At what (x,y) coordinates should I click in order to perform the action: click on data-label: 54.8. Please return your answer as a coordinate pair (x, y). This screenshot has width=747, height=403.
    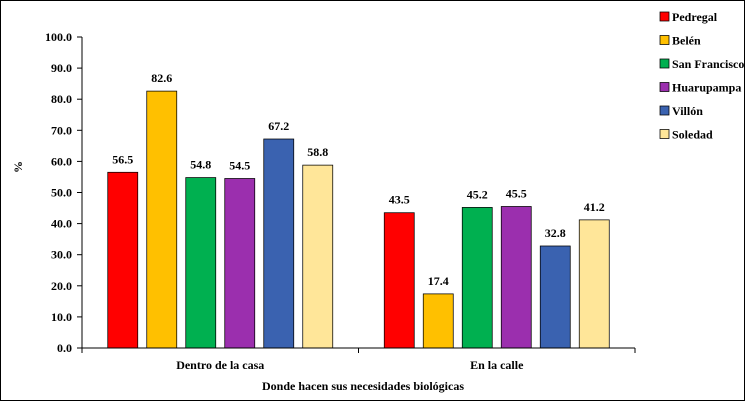
    Looking at the image, I should click on (200, 165).